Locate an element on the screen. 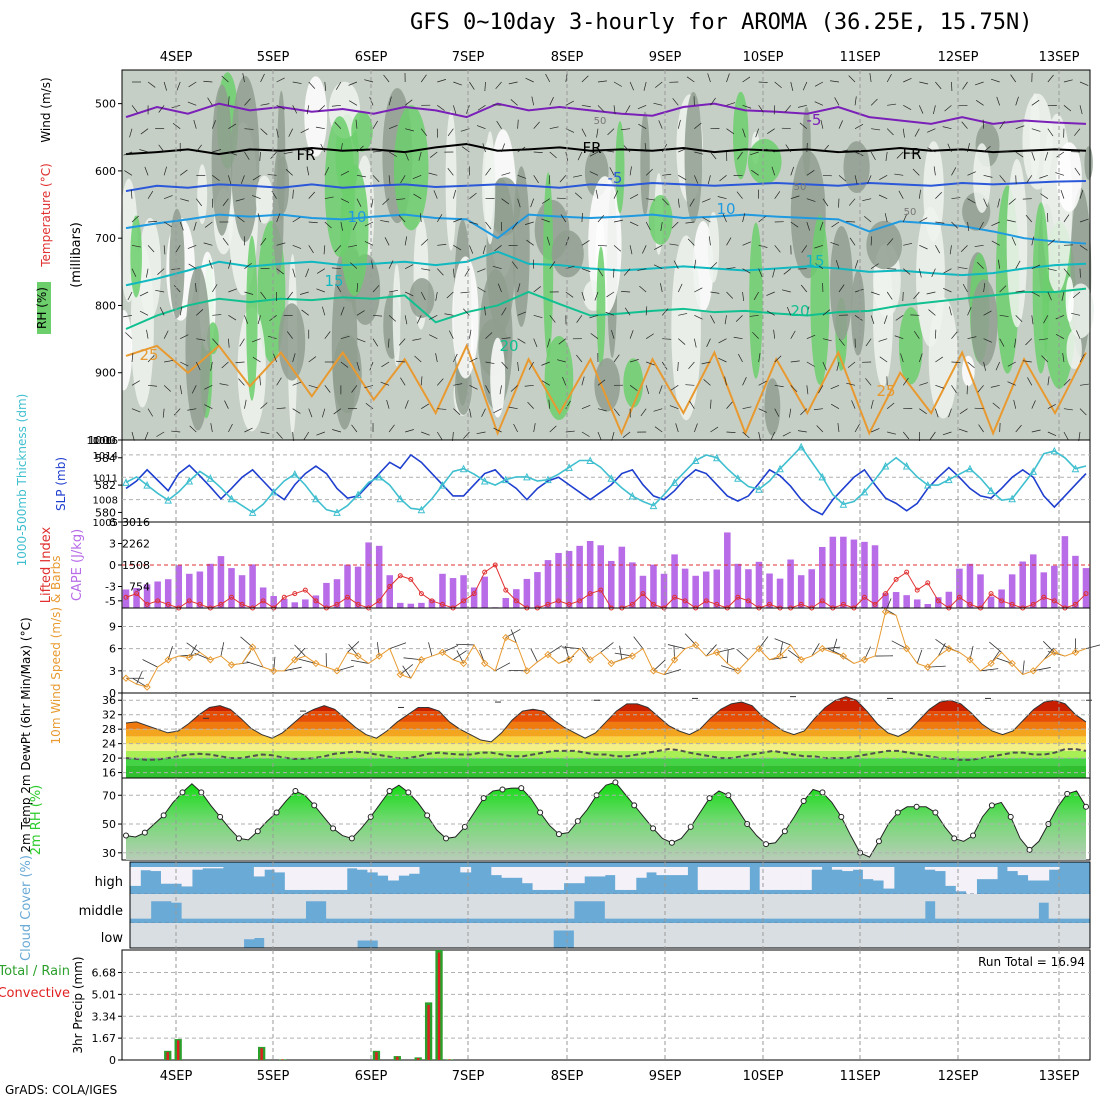 The image size is (1100, 1100). contour-label: 25 is located at coordinates (148, 355).